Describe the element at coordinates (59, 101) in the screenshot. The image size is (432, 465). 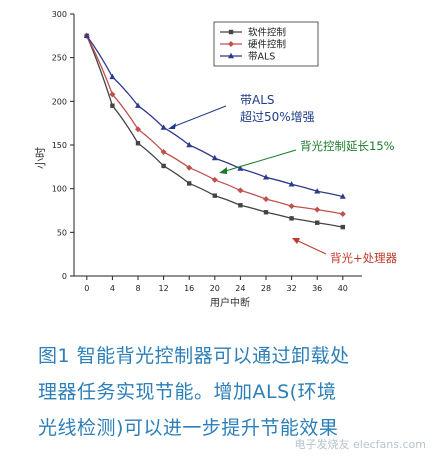
I see `y-tick-label: 200` at that location.